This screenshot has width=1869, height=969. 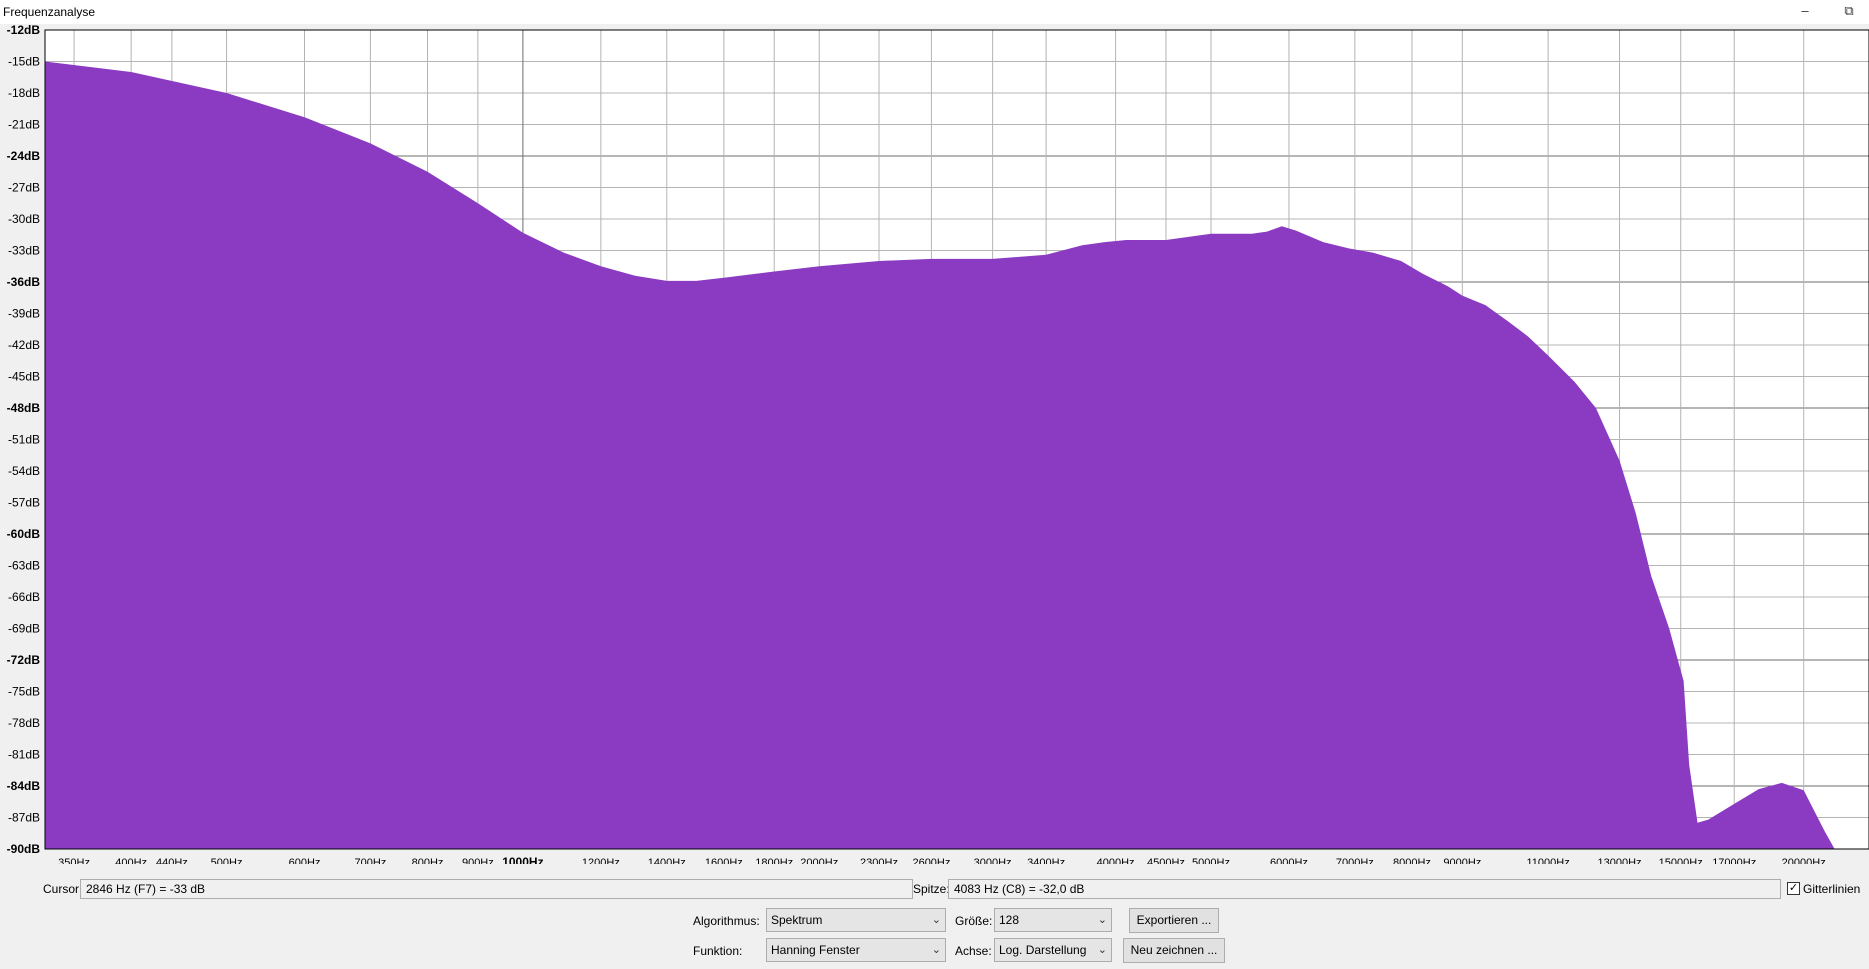 I want to click on algorithm-select: Spektrum ⌄, so click(x=856, y=920).